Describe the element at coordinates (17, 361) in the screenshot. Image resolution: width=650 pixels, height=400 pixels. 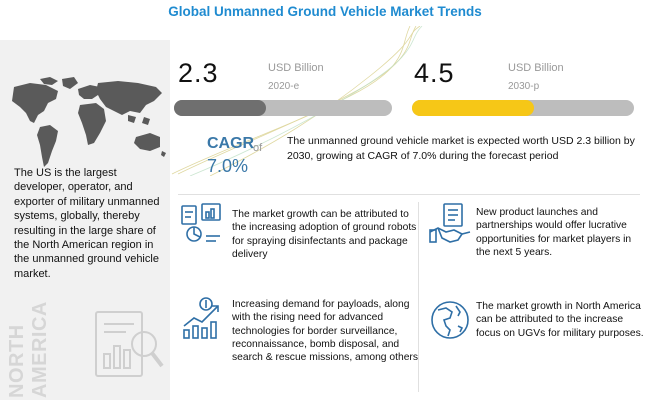
I see `region-label-north: NORTH` at that location.